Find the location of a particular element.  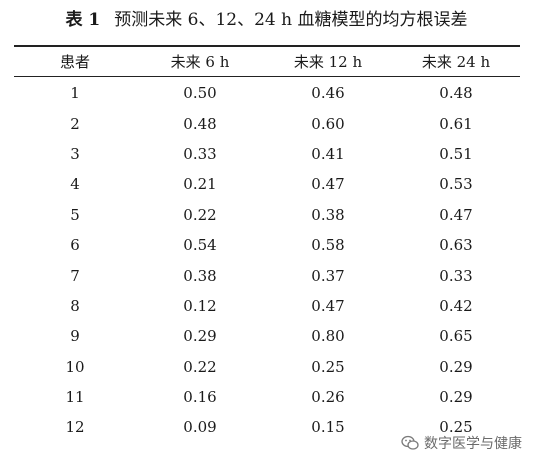

cell-patient: 6 is located at coordinates (75, 245).